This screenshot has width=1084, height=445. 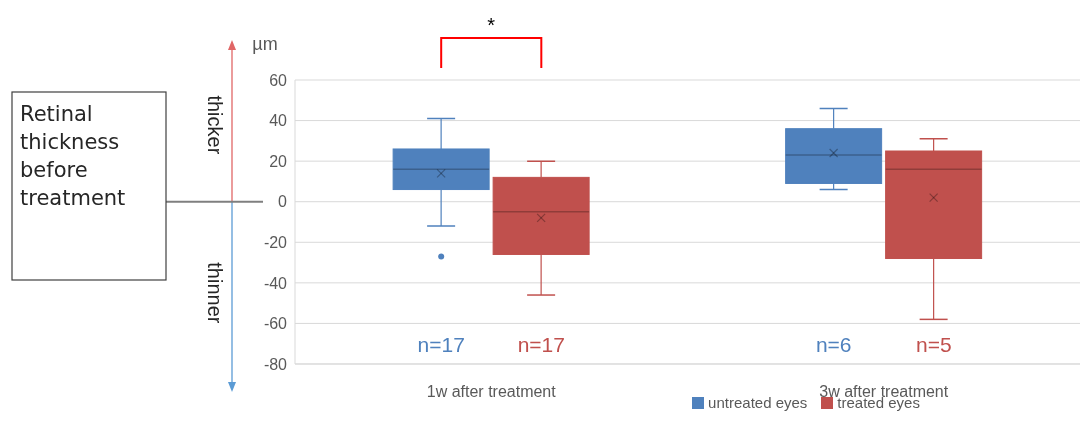 What do you see at coordinates (283, 202) in the screenshot?
I see `y-tick-label: 0` at bounding box center [283, 202].